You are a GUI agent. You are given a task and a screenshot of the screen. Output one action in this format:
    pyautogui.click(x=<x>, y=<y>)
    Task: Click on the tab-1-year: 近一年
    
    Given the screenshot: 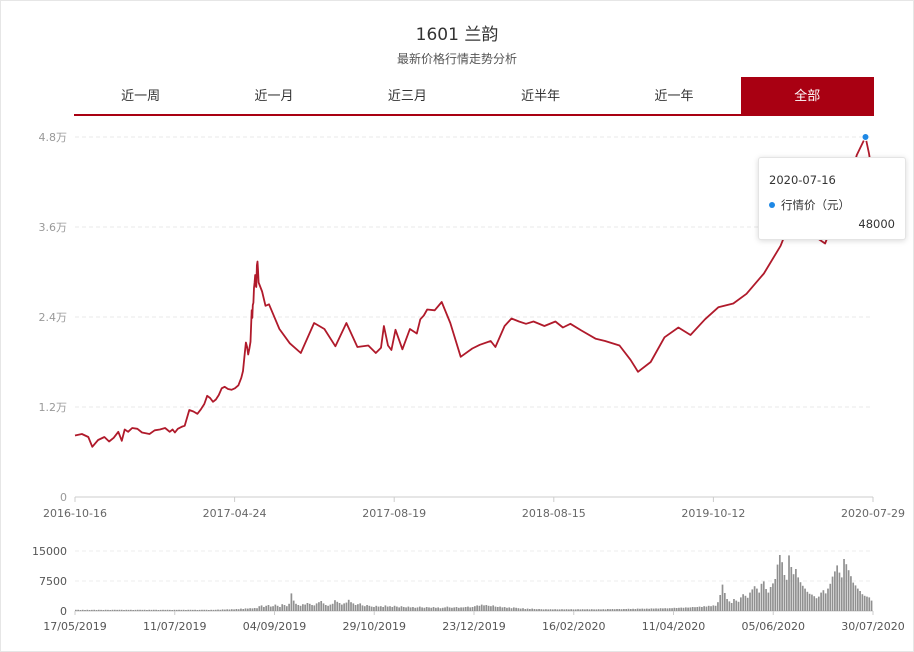 What is the action you would take?
    pyautogui.click(x=674, y=96)
    